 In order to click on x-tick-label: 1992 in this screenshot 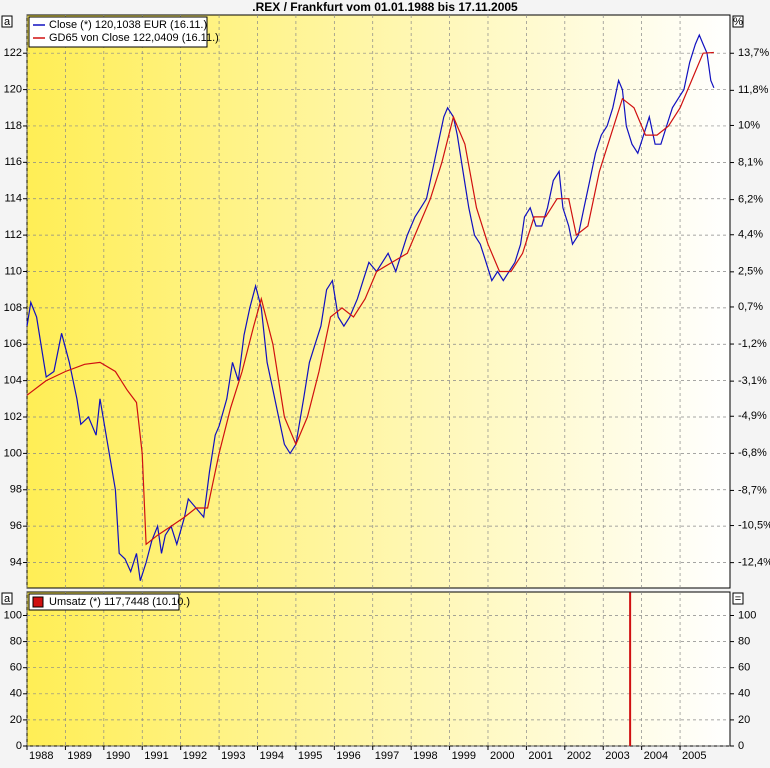, I will do `click(195, 756)`.